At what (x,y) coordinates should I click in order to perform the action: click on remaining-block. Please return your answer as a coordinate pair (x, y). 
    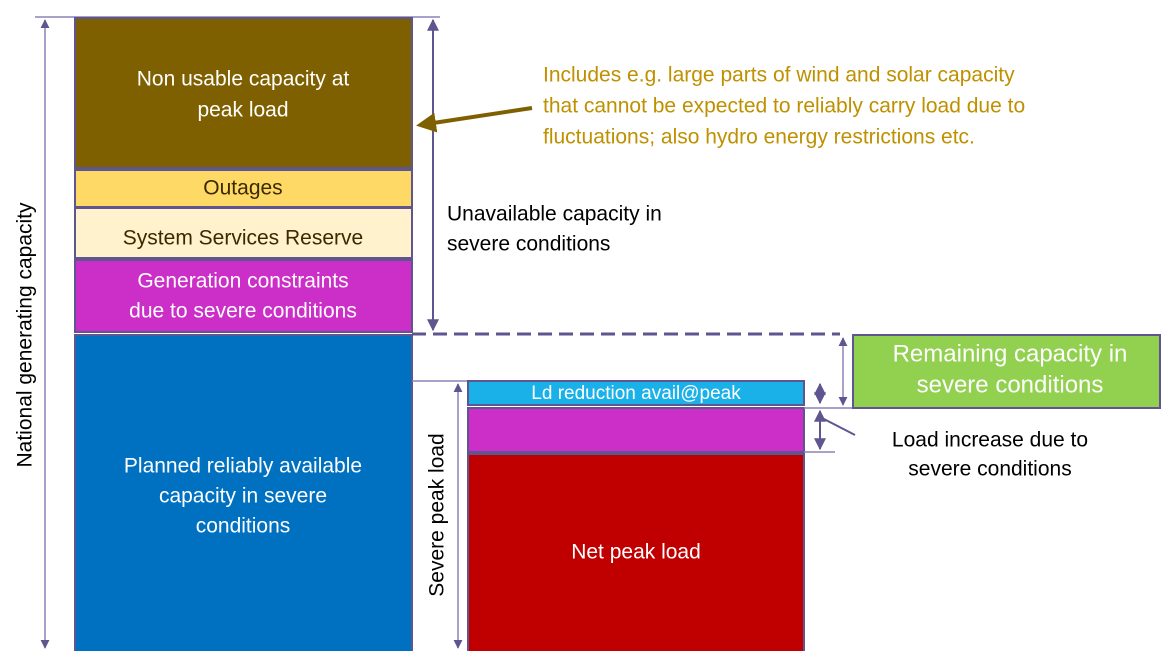
    Looking at the image, I should click on (1006, 371).